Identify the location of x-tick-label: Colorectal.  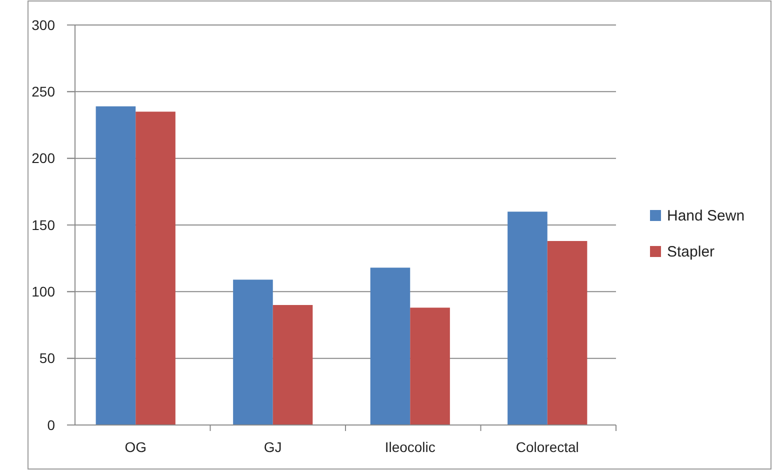
(547, 447).